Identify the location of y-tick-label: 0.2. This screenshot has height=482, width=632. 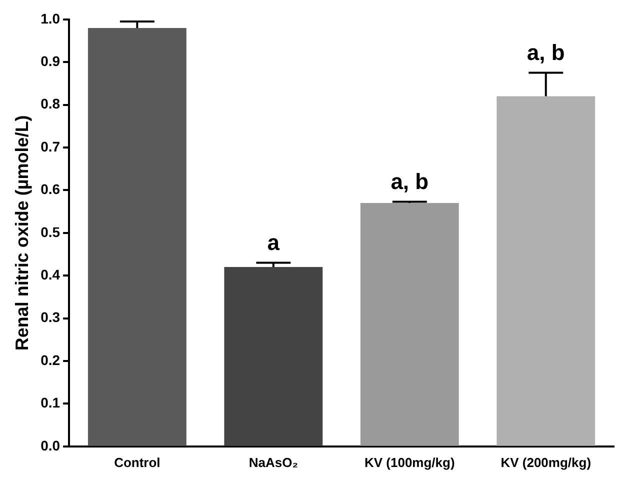
(50, 360).